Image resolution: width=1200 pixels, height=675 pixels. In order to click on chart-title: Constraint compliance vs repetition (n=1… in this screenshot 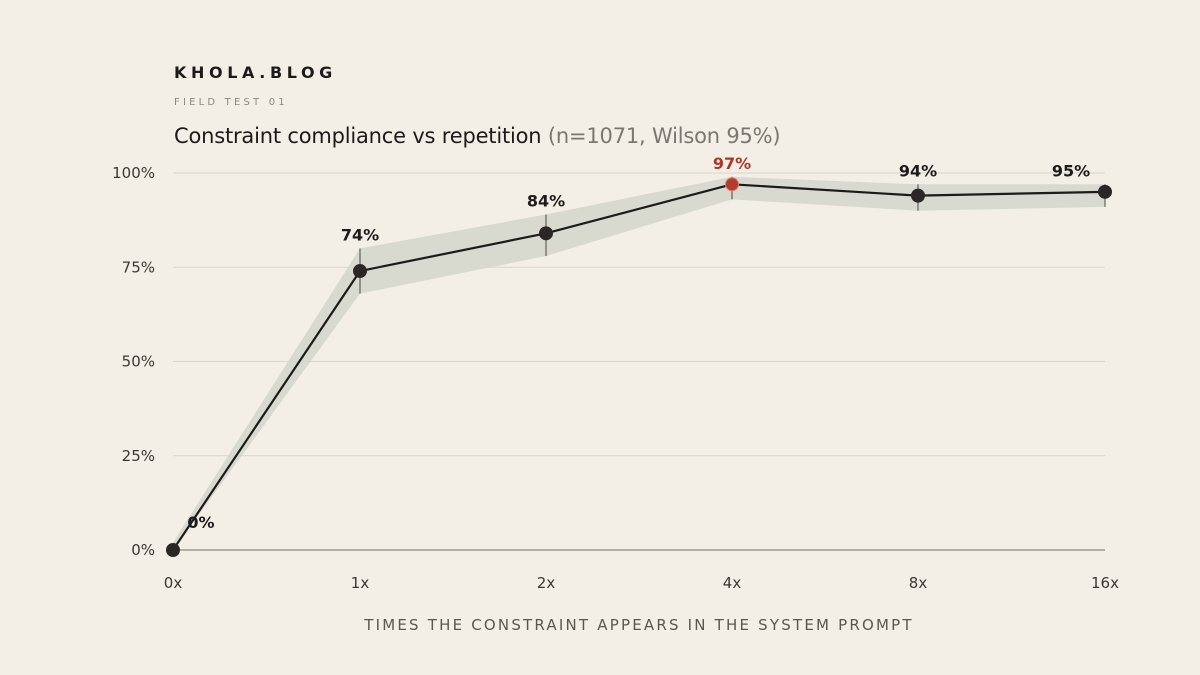, I will do `click(477, 136)`.